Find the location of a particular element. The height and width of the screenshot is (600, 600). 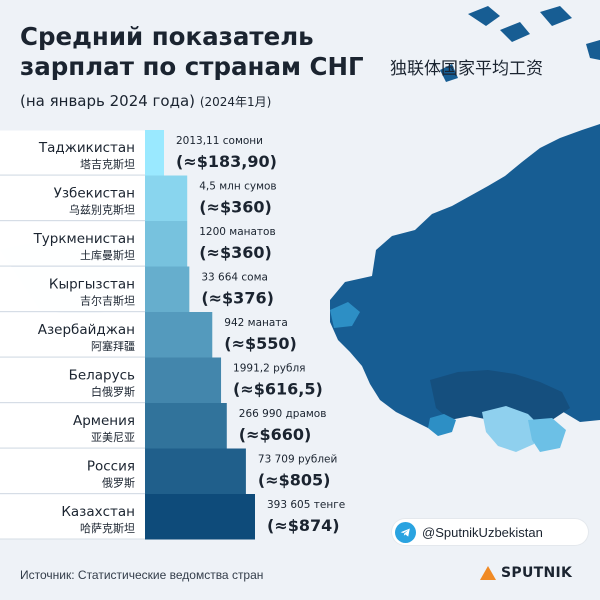

subtitle-ru: (на январь 2024 года) is located at coordinates (108, 101).